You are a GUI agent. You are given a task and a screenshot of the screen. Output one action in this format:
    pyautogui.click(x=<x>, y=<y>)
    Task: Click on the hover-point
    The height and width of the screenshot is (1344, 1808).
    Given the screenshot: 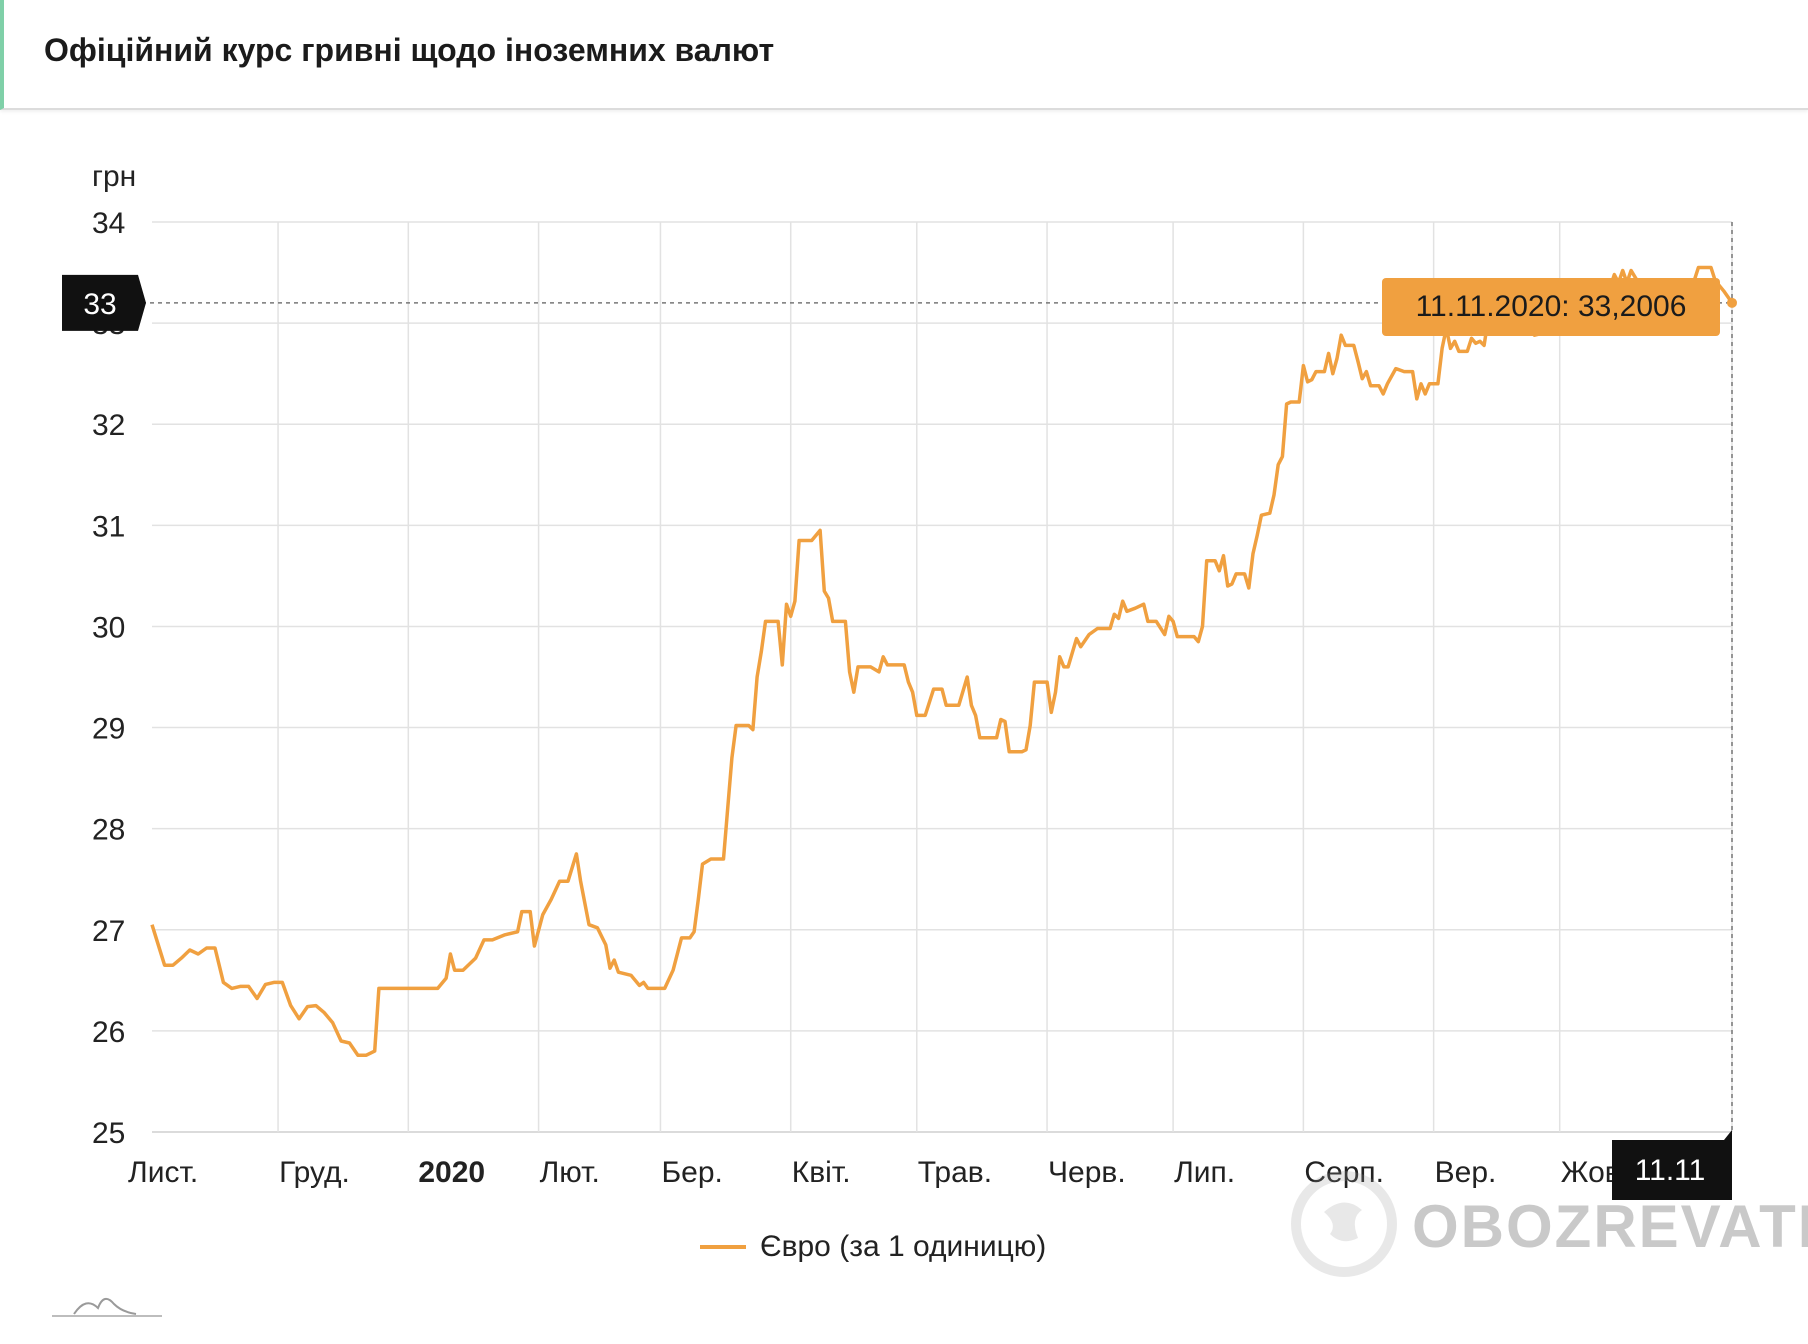 What is the action you would take?
    pyautogui.click(x=1732, y=302)
    